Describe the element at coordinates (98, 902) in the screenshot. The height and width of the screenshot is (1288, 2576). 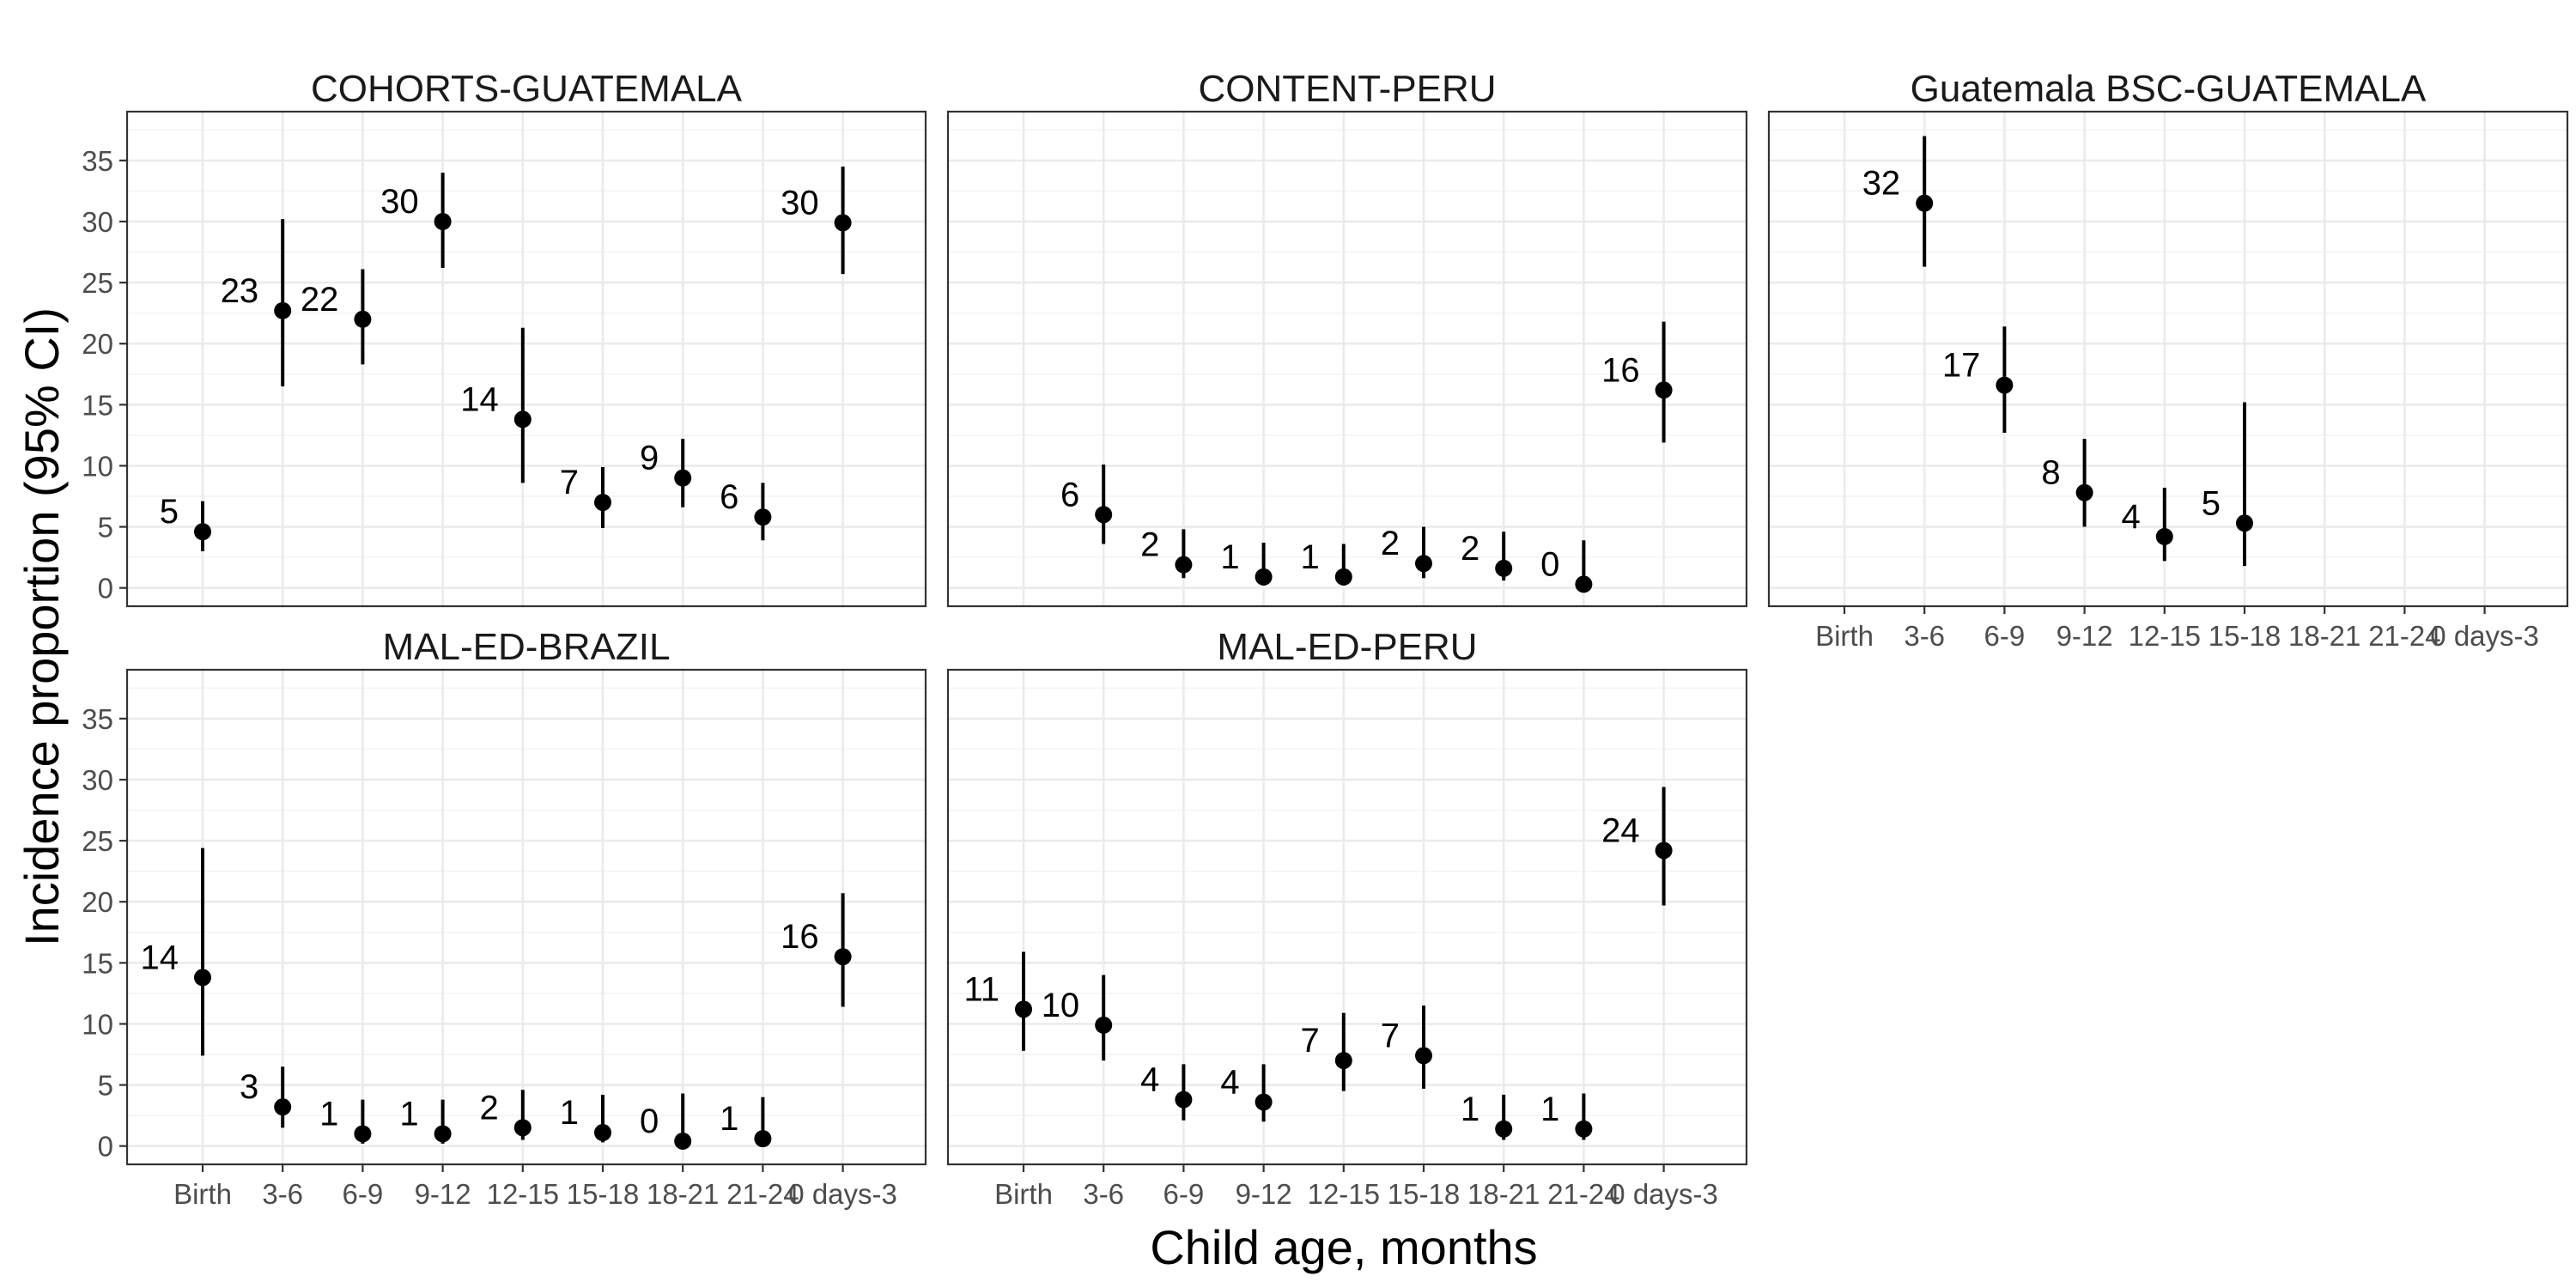
I see `y-tick-label: 20` at that location.